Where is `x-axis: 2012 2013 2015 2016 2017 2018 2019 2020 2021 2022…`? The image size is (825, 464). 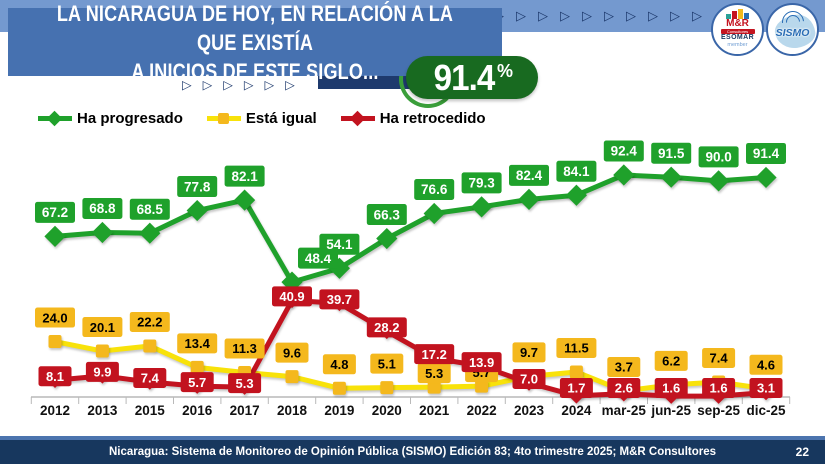 x-axis: 2012 2013 2015 2016 2017 2018 2019 2020 2021 2022… is located at coordinates (410, 407).